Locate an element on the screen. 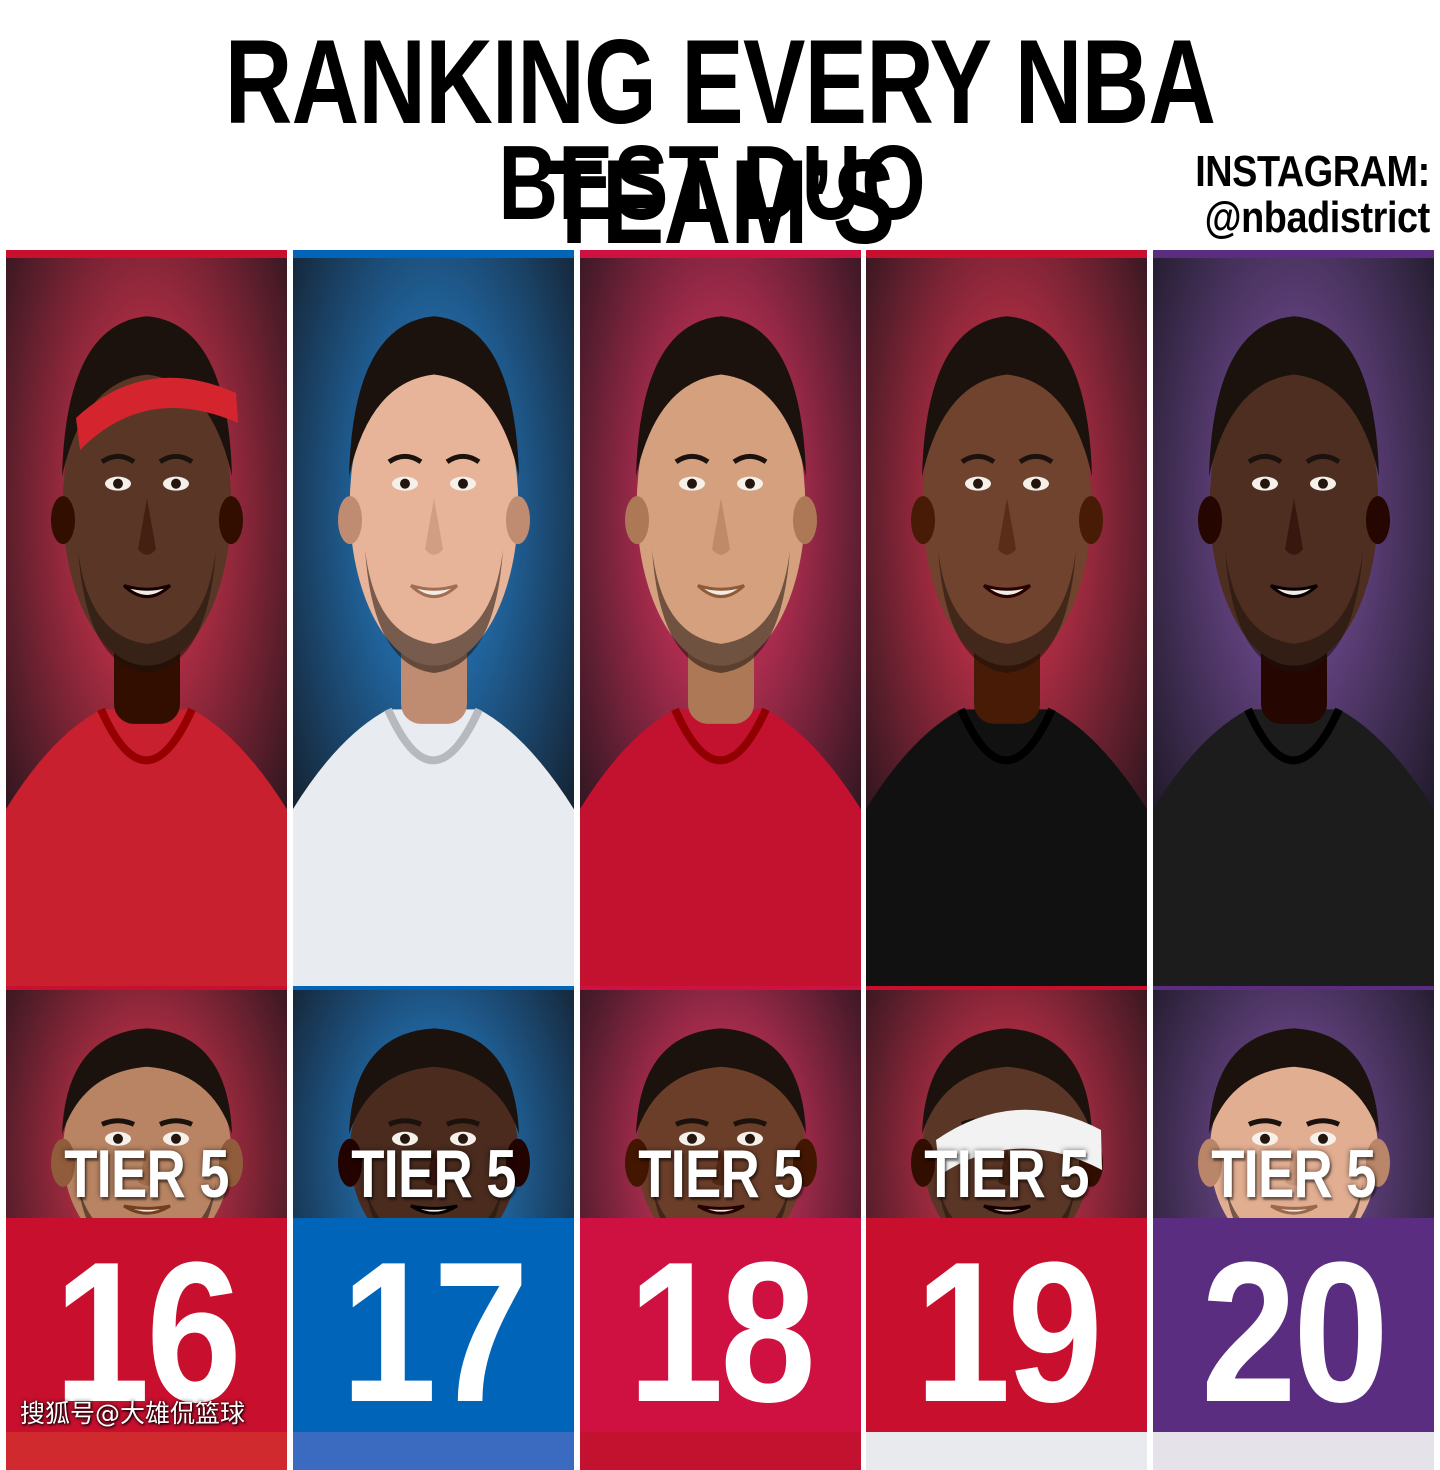 The image size is (1440, 1470). instagram-handle: @nbadistrict is located at coordinates (1317, 217).